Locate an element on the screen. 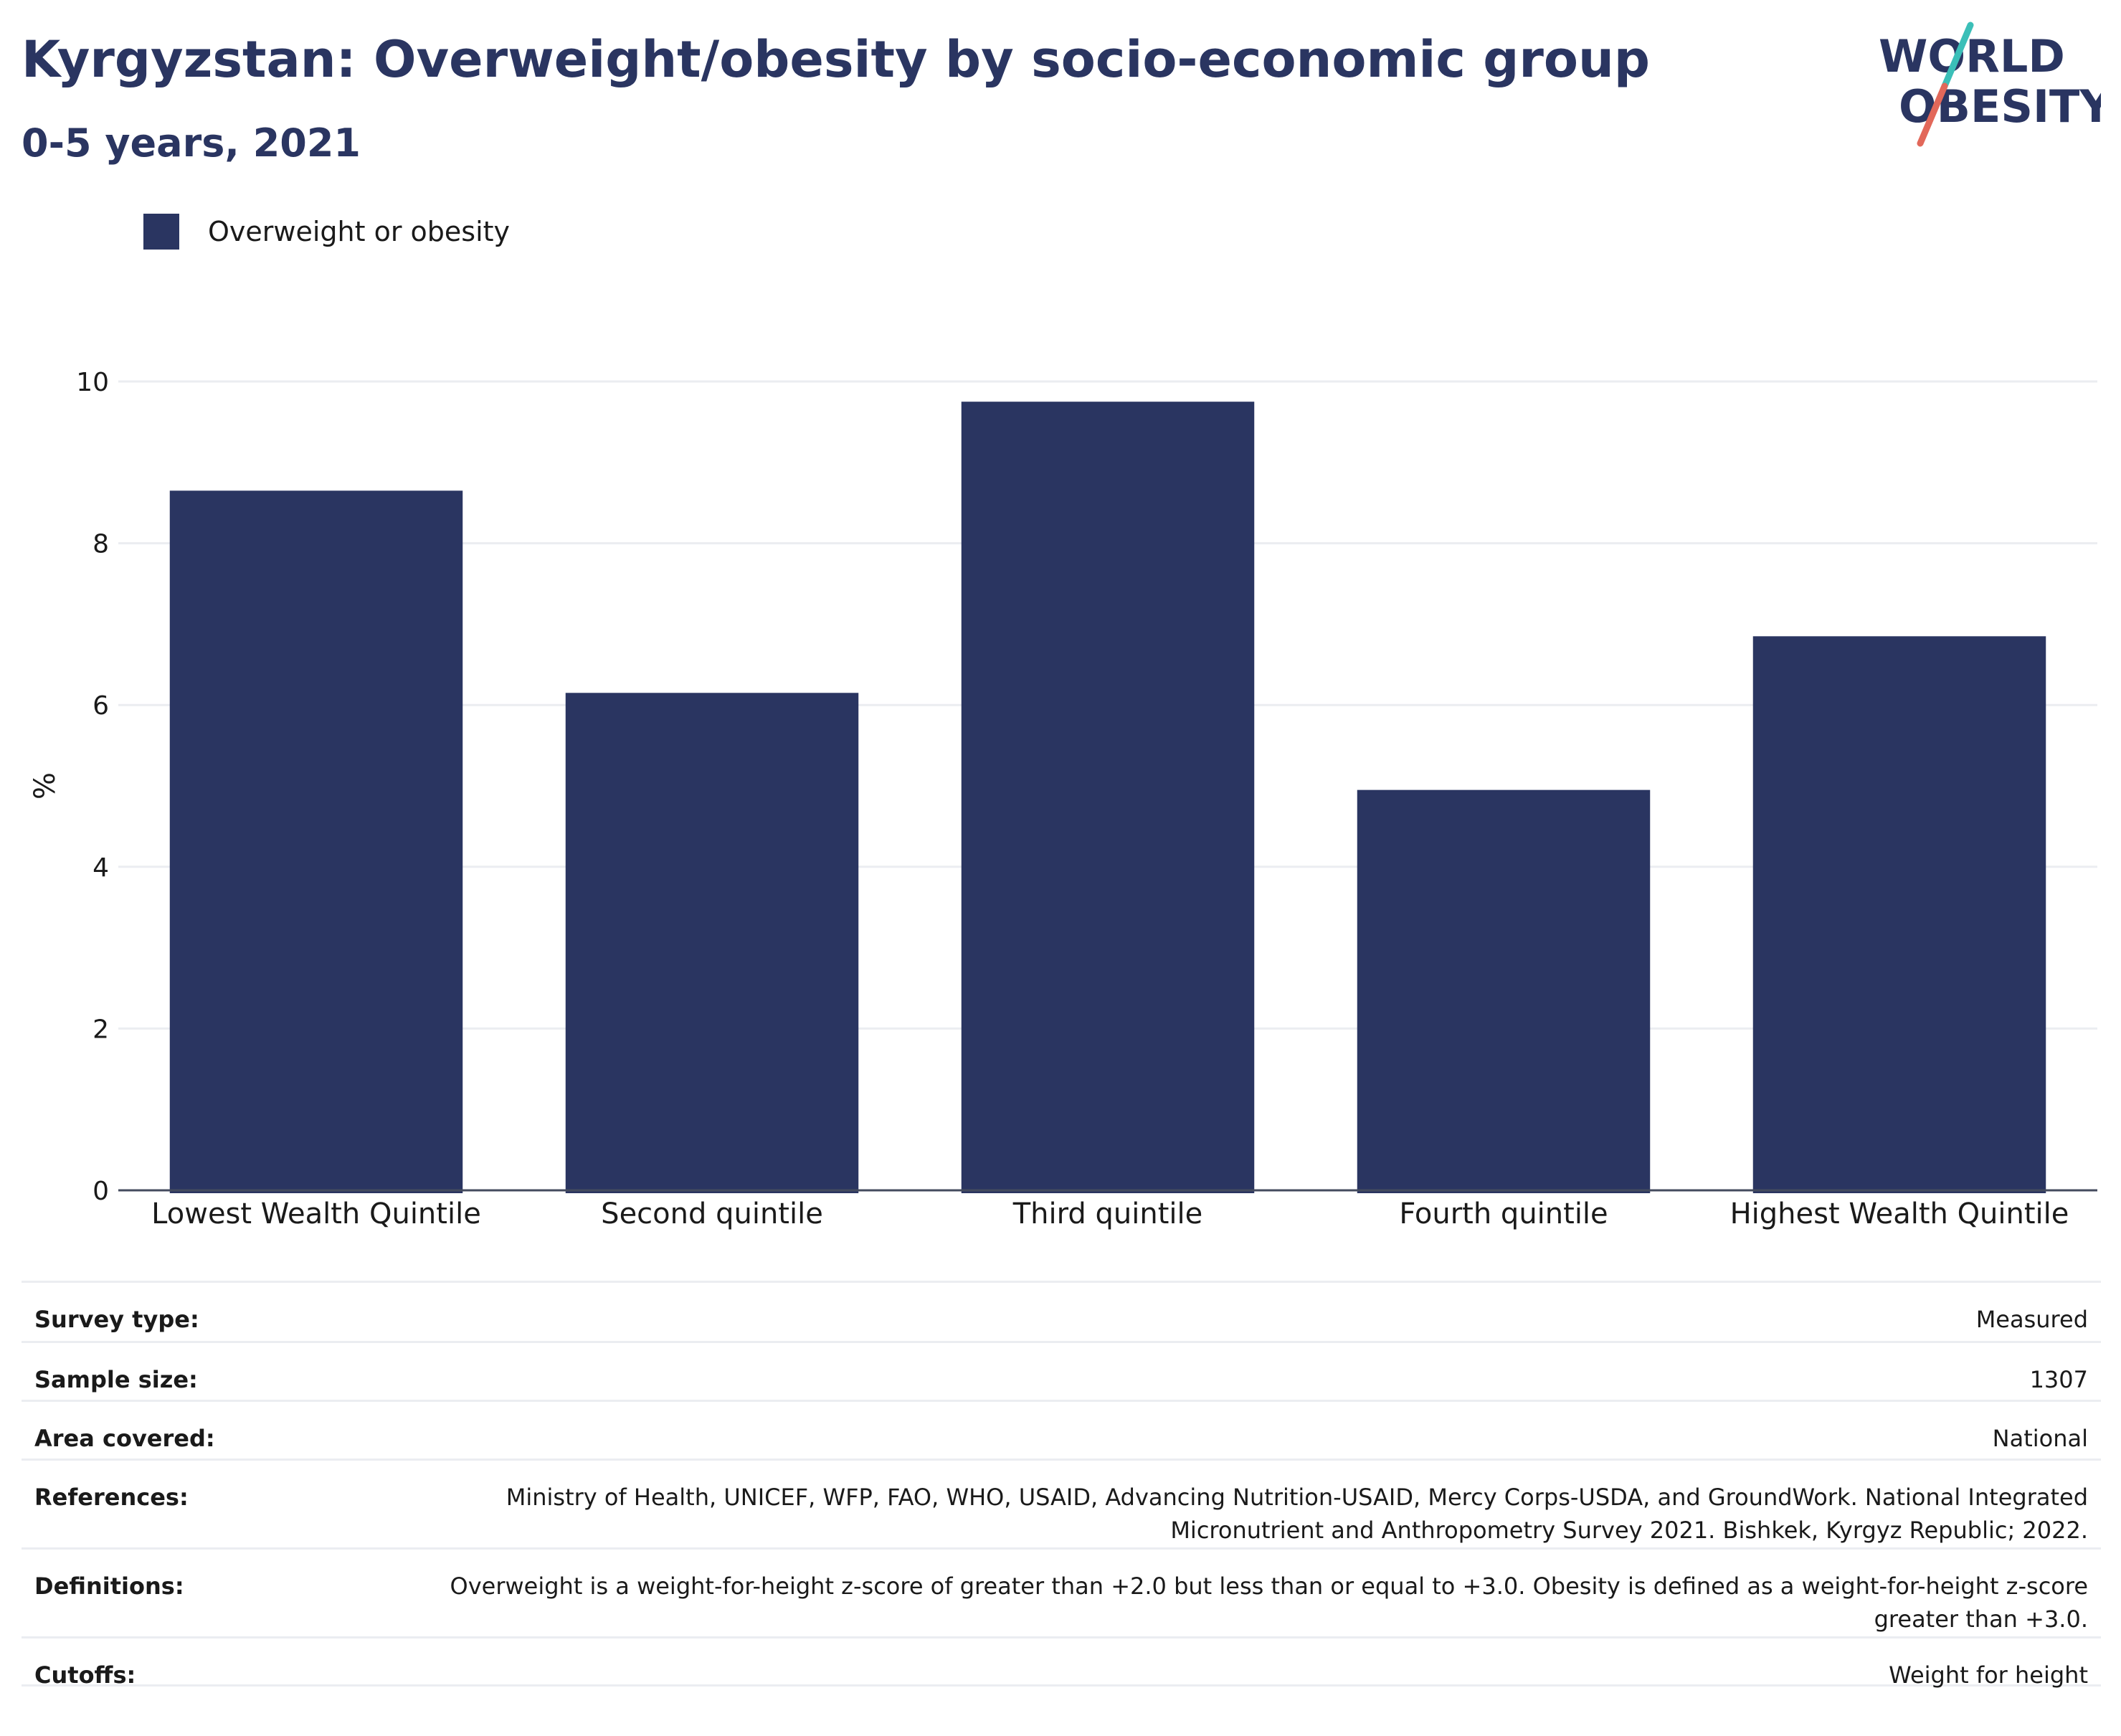  info-value: National is located at coordinates (2040, 1439).